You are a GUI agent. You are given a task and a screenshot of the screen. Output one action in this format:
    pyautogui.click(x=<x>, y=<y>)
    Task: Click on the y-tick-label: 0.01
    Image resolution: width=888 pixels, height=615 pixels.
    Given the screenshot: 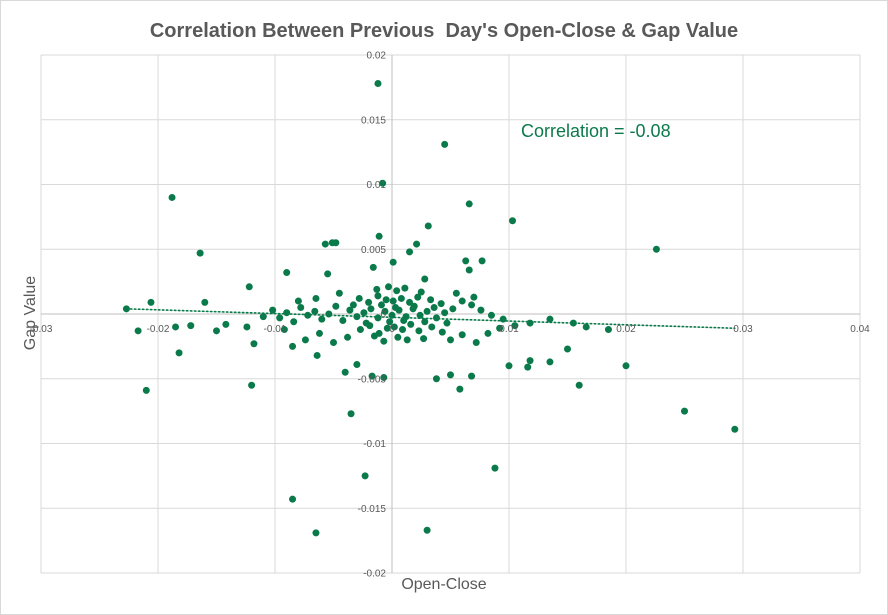 What is the action you would take?
    pyautogui.click(x=377, y=185)
    